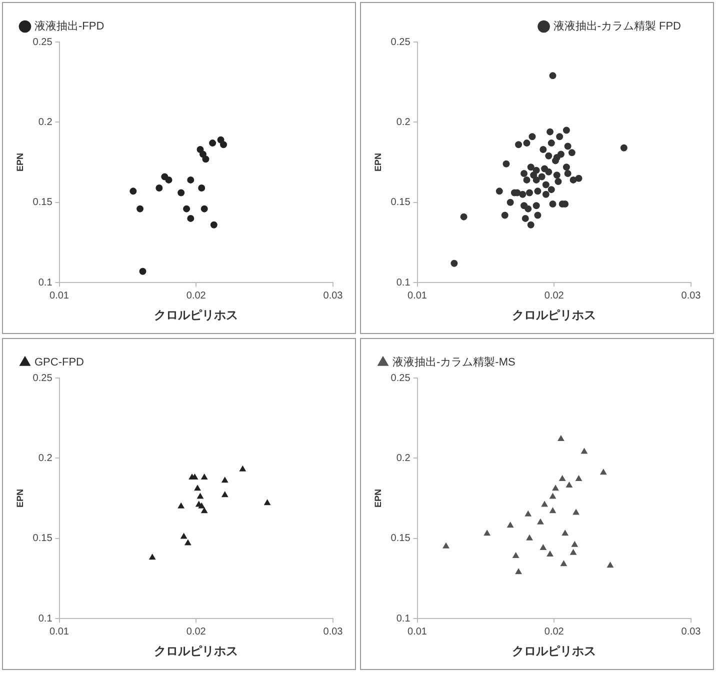 The image size is (718, 674). I want to click on legend-label: GPC-FPD, so click(59, 362).